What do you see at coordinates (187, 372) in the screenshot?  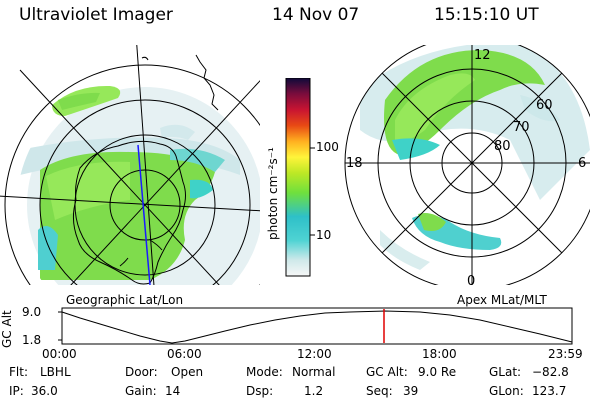 I see `door-value: Open` at bounding box center [187, 372].